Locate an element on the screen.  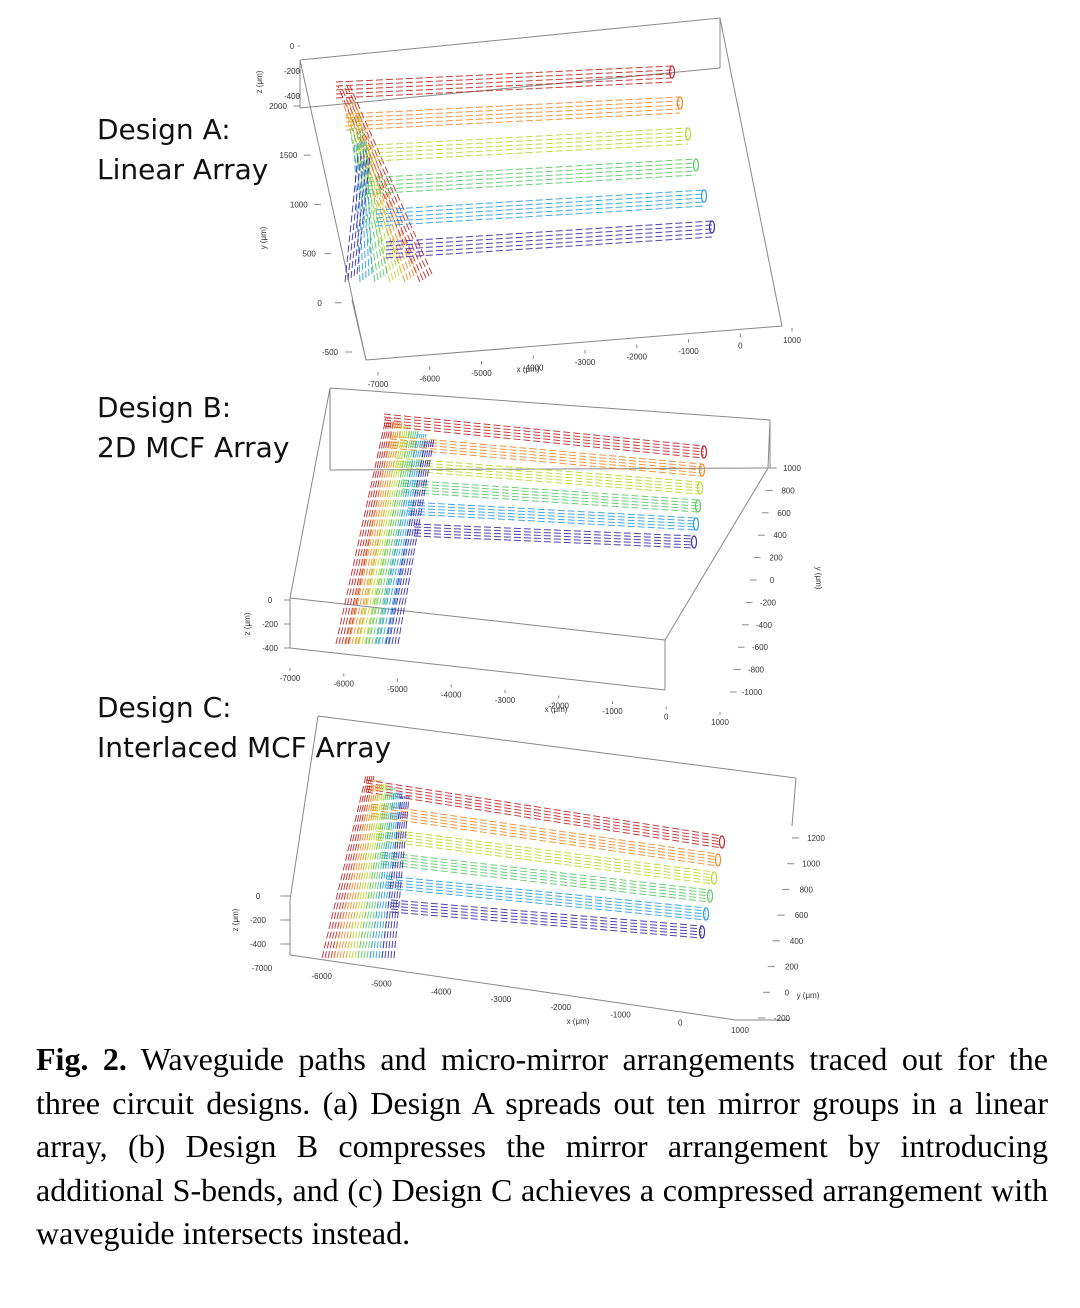
a-x-tick-label: -7000 is located at coordinates (378, 384).